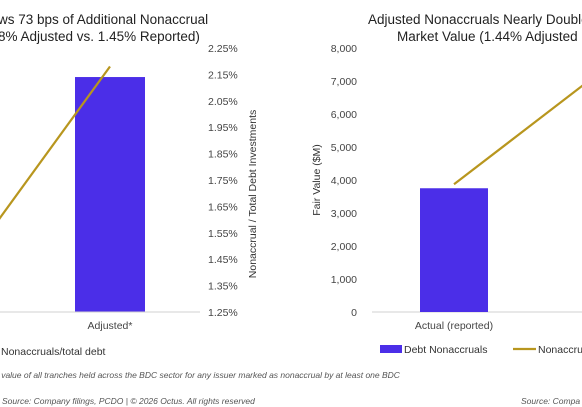 Image resolution: width=582 pixels, height=407 pixels. Describe the element at coordinates (223, 128) in the screenshot. I see `left-y2-tick-label: 1.95%` at that location.